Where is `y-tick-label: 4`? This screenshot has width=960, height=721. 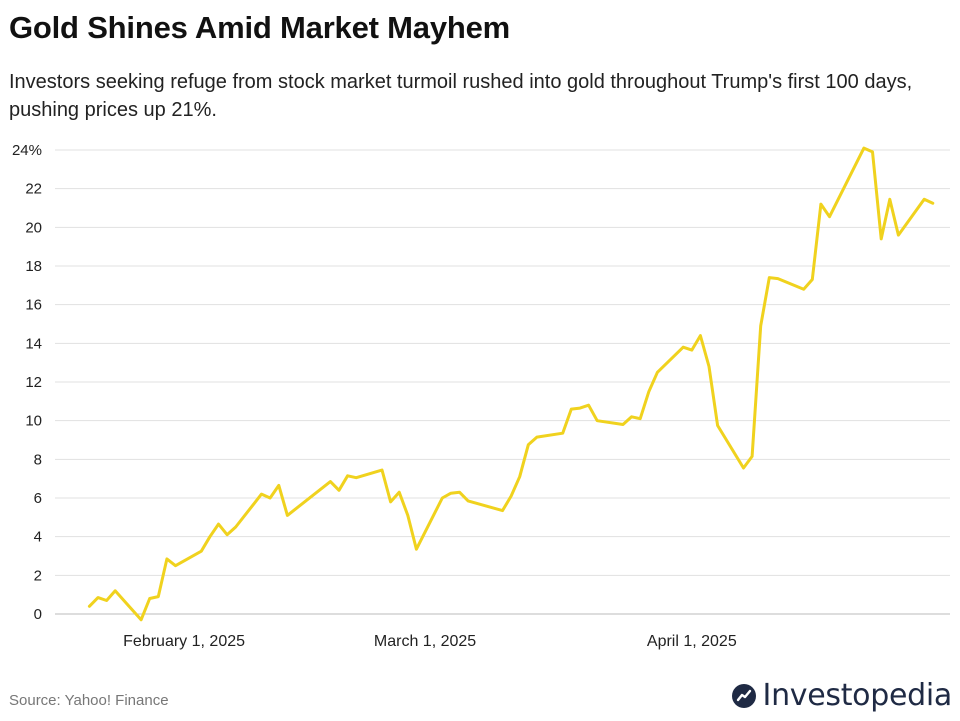 y-tick-label: 4 is located at coordinates (38, 537).